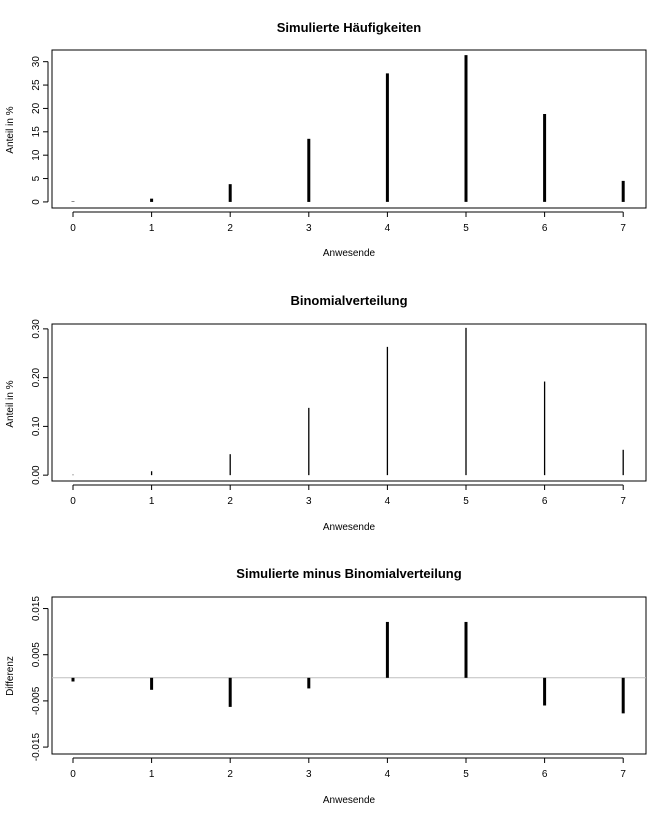  What do you see at coordinates (348, 300) in the screenshot?
I see `chart-title: Binomialverteilung` at bounding box center [348, 300].